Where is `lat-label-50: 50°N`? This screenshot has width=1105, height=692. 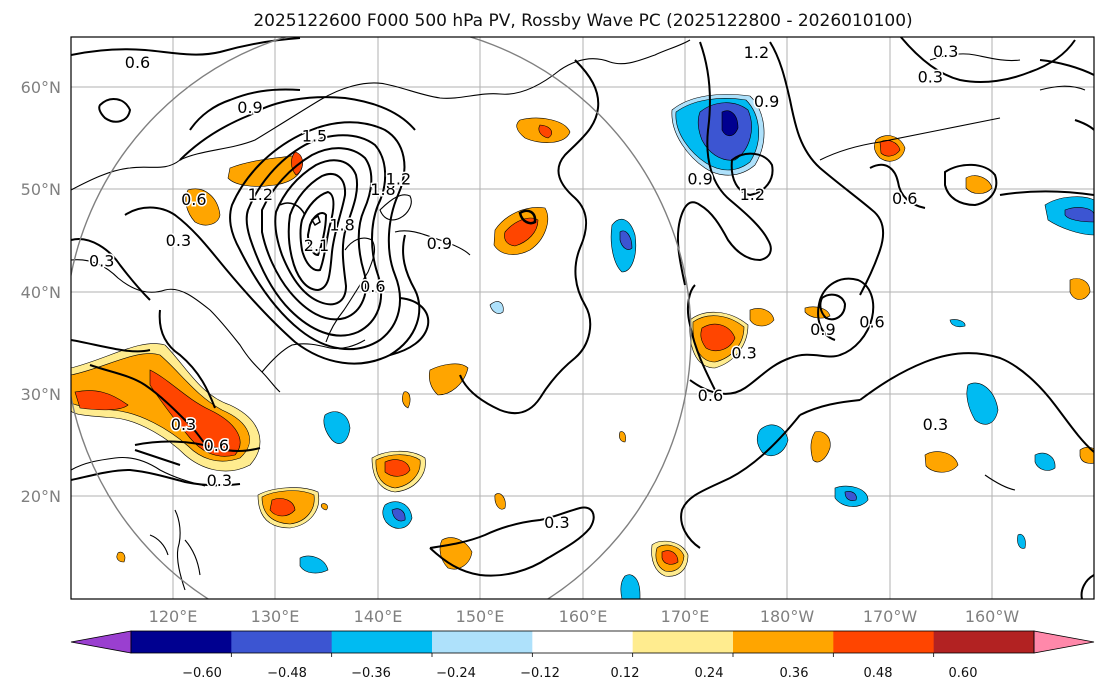 lat-label-50: 50°N is located at coordinates (41, 189).